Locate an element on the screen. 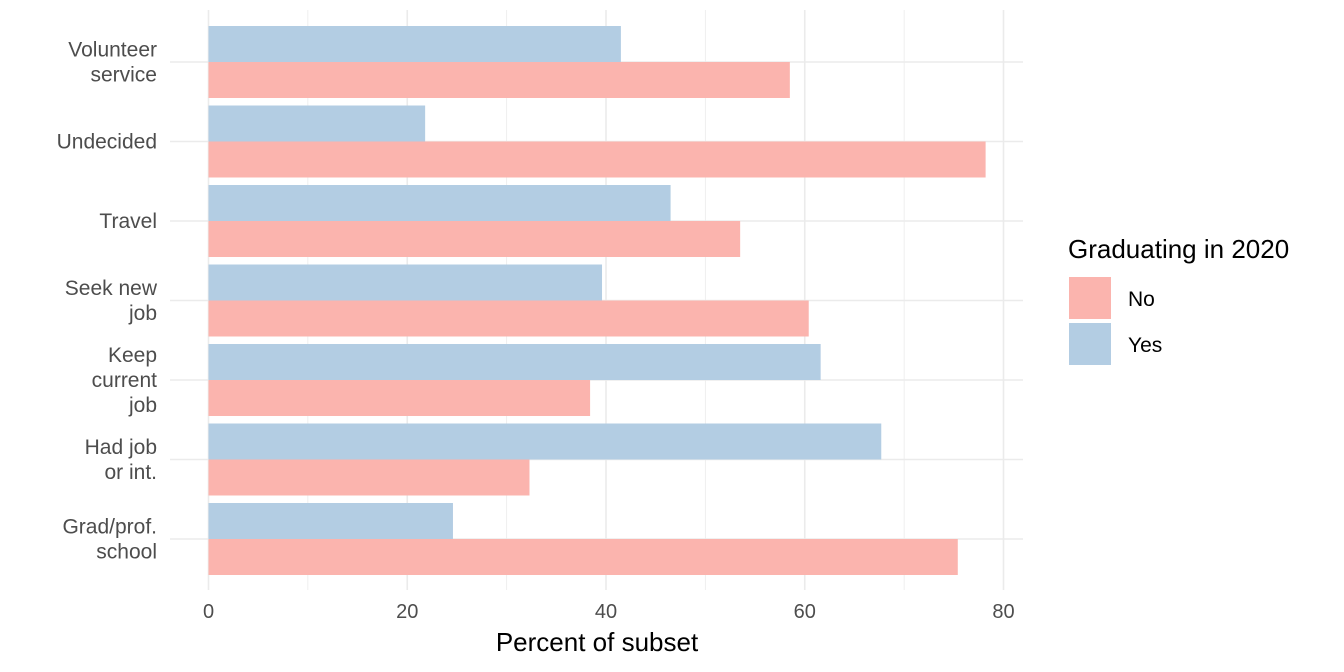 The width and height of the screenshot is (1344, 672). category-label: Had job or int. is located at coordinates (121, 460).